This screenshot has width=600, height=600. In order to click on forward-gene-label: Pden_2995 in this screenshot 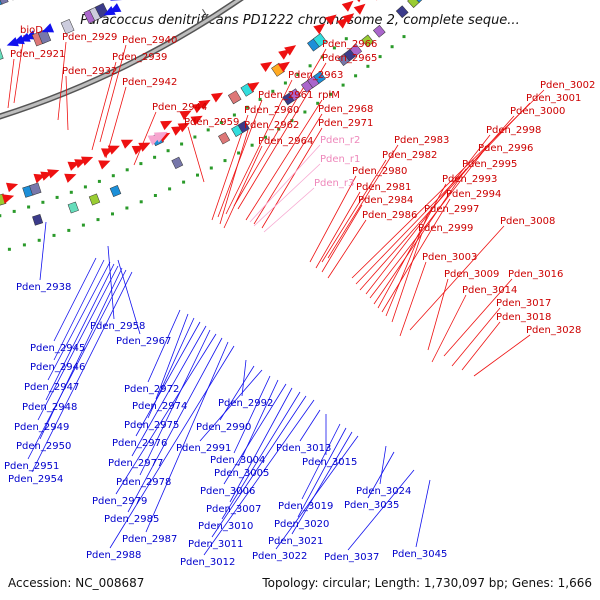, I will do `click(489, 164)`.